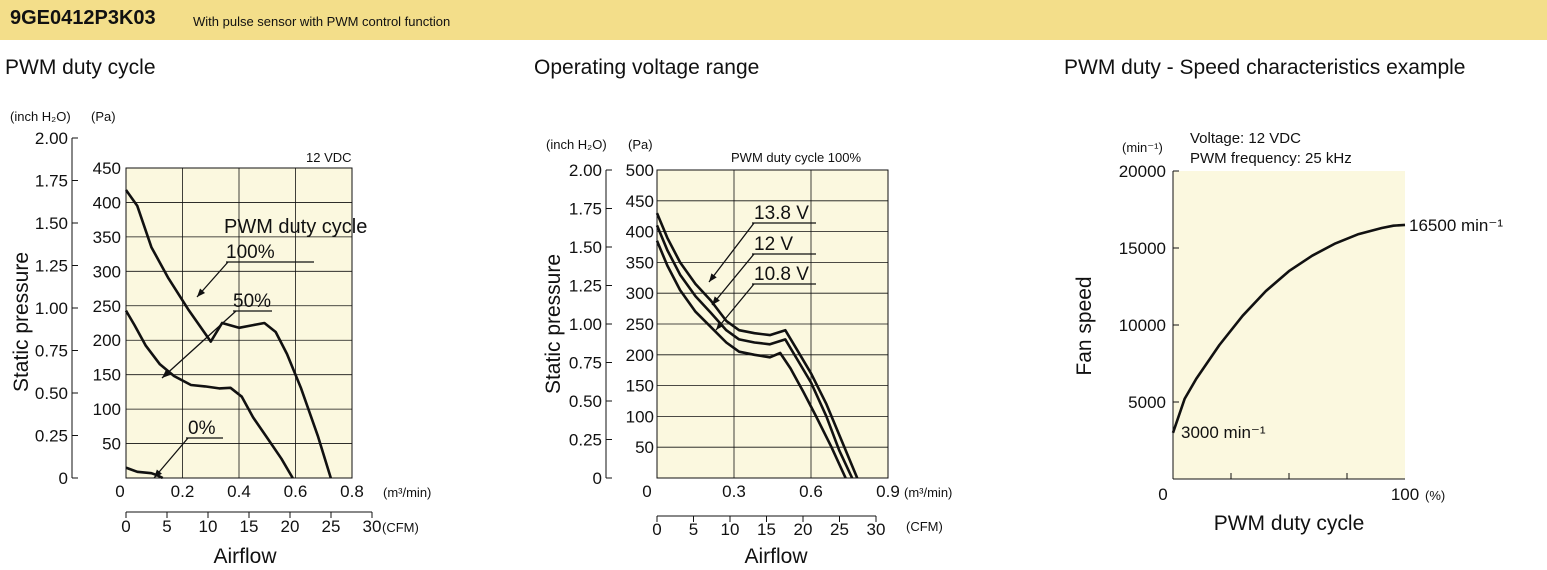 The width and height of the screenshot is (1547, 570). I want to click on chart3-note-line1: Voltage: 12 VDC, so click(1245, 138).